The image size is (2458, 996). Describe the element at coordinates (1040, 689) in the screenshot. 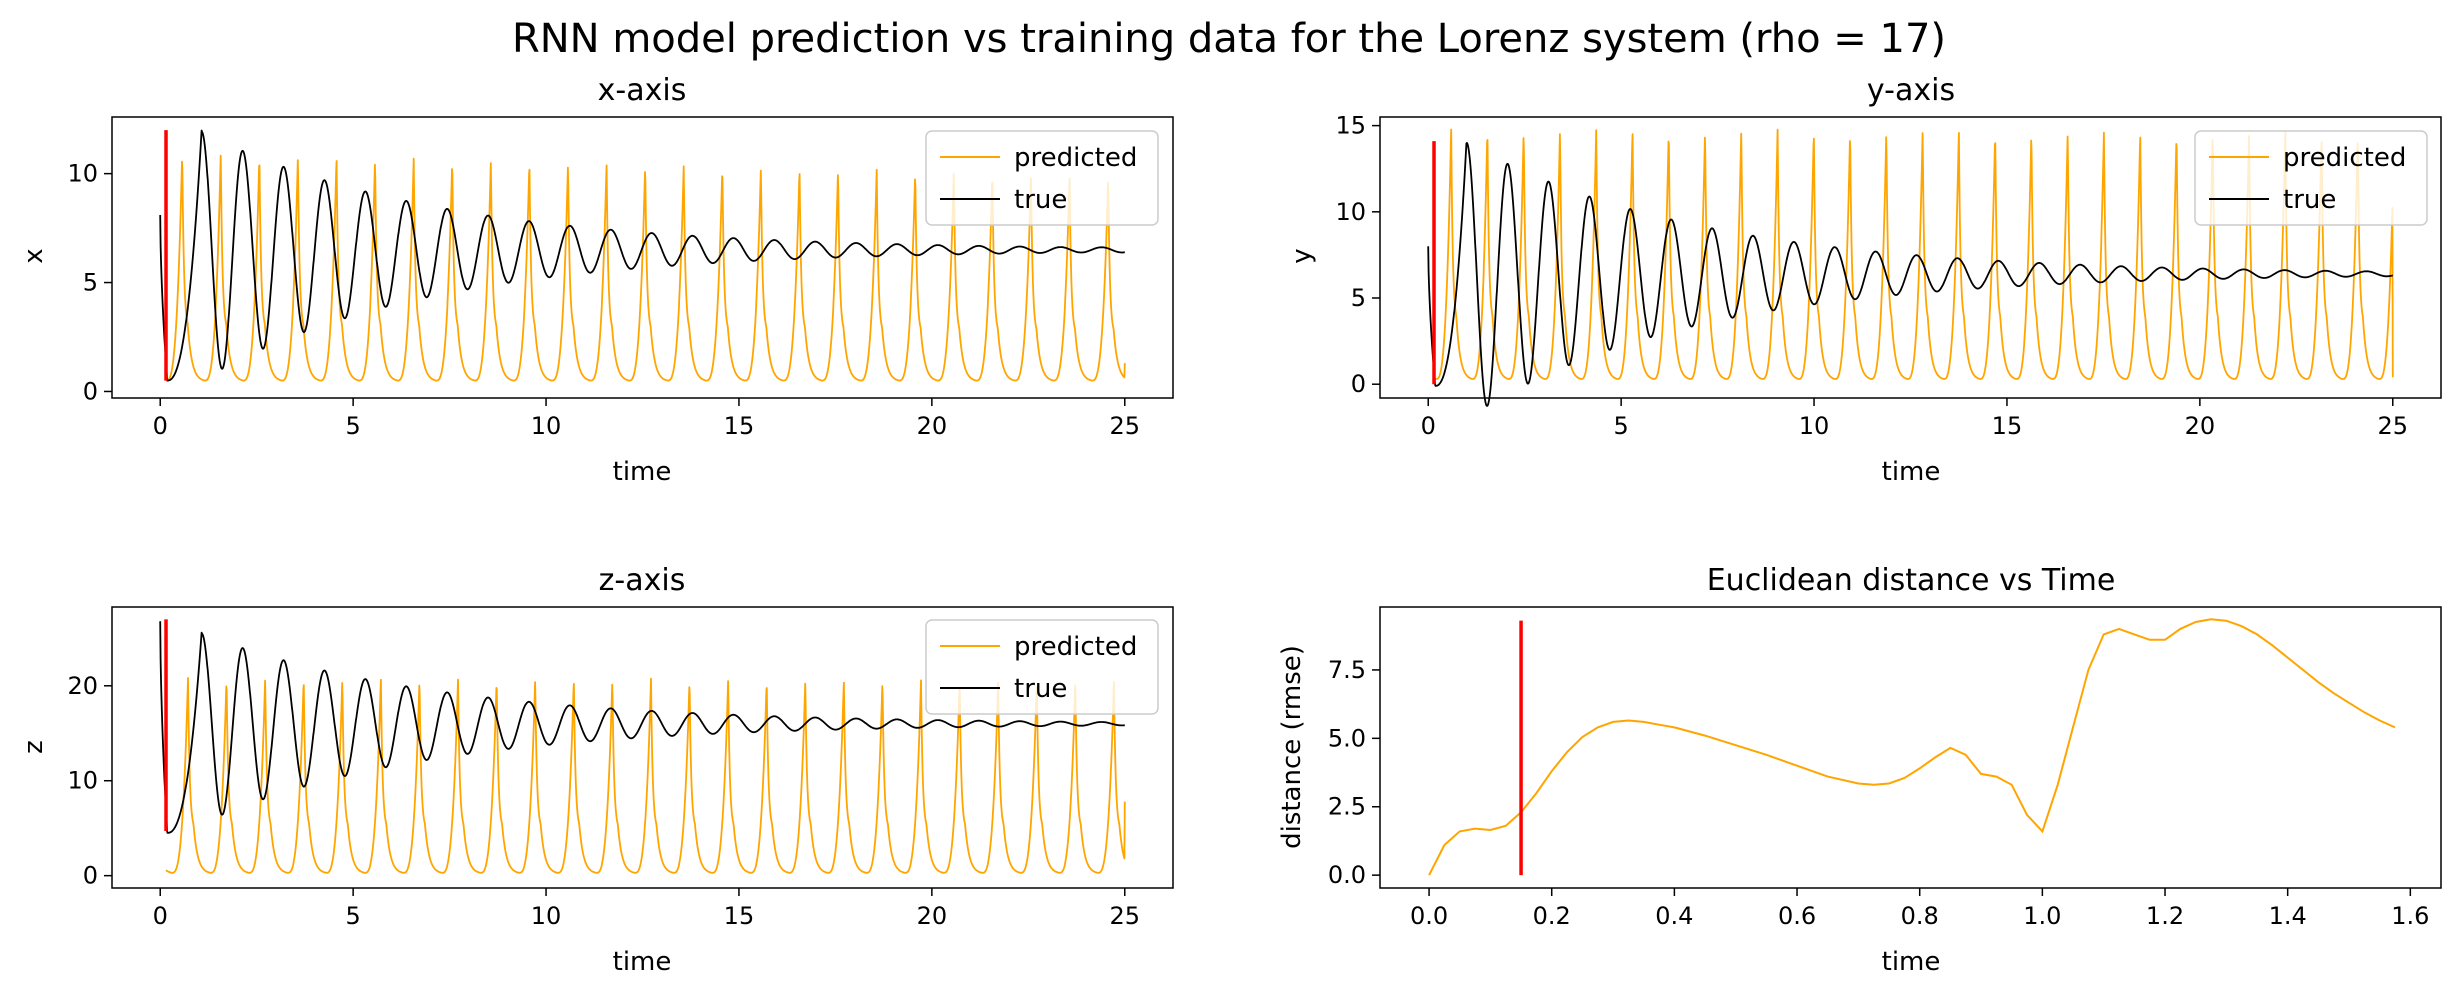

I see `panel-z-legend-label-true: true` at that location.